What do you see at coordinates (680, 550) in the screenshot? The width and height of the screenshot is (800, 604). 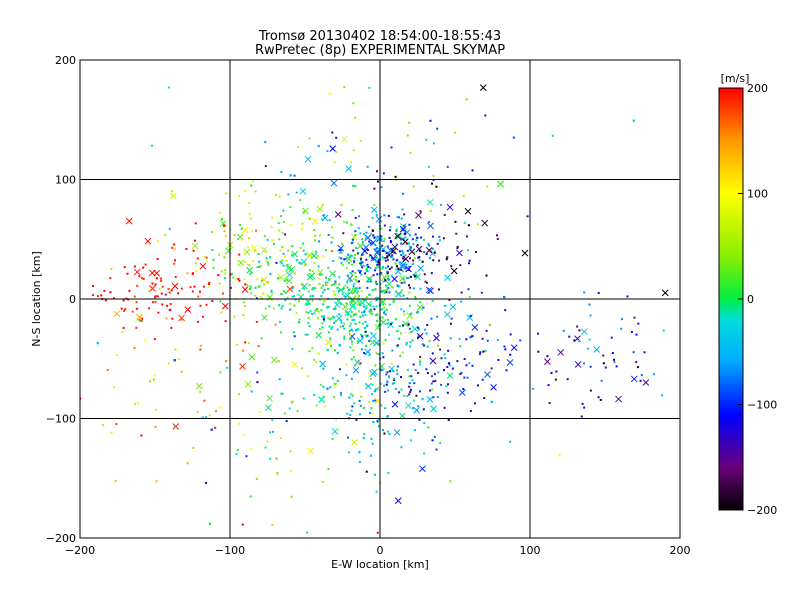 I see `x-tick-label: 200` at bounding box center [680, 550].